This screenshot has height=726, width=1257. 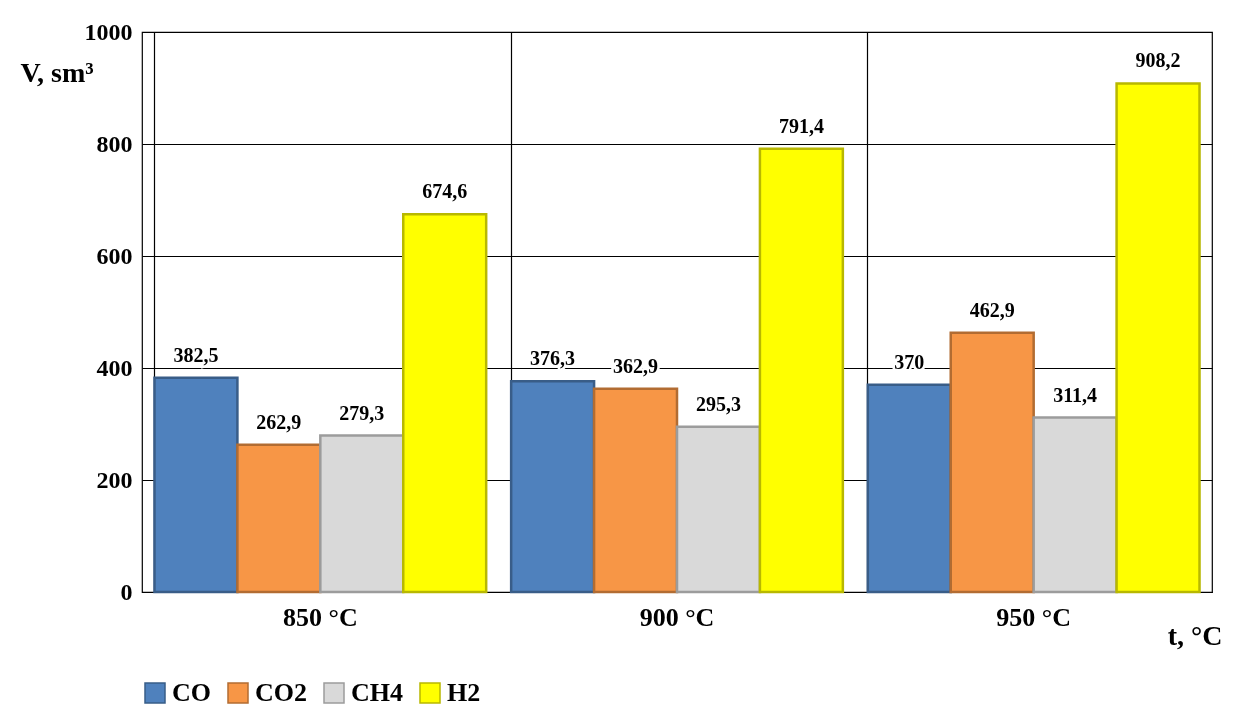 I want to click on y-tick-label: 600, so click(x=114, y=255).